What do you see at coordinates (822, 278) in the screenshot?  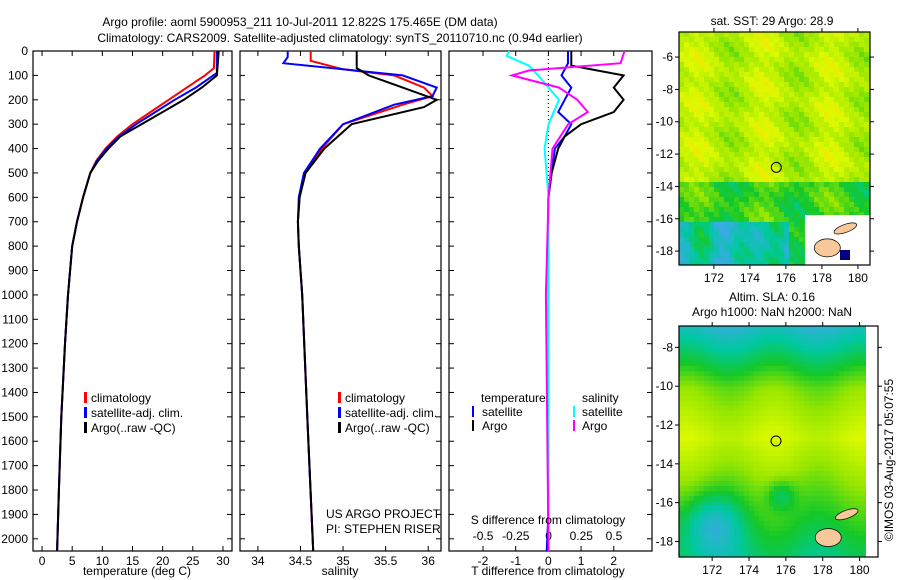 I see `x-tick-label: 178` at bounding box center [822, 278].